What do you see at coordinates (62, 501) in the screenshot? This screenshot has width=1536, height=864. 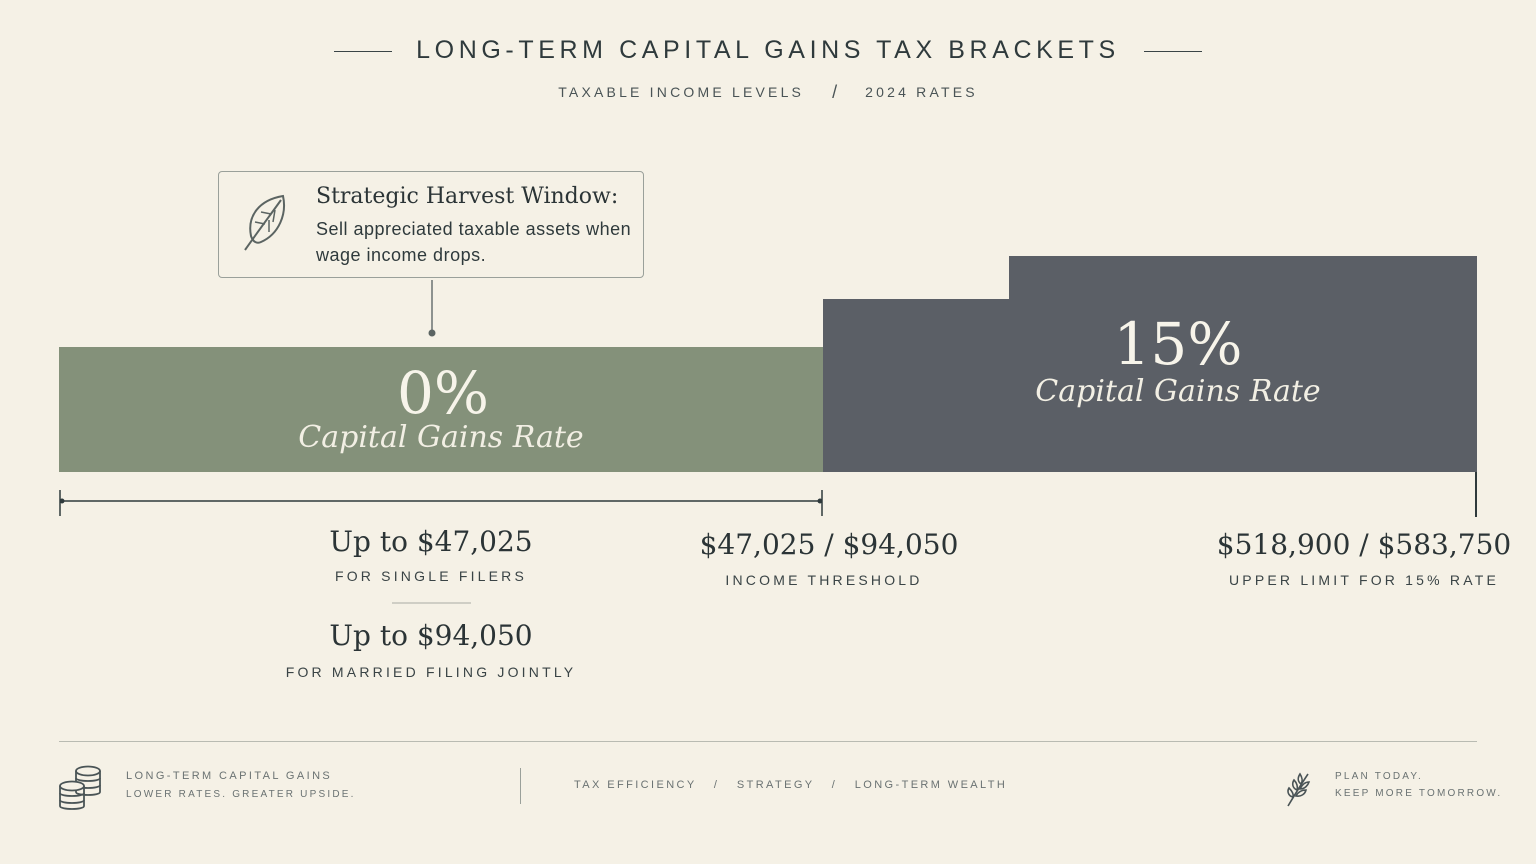 I see `zero-bracket-span-dot-left` at bounding box center [62, 501].